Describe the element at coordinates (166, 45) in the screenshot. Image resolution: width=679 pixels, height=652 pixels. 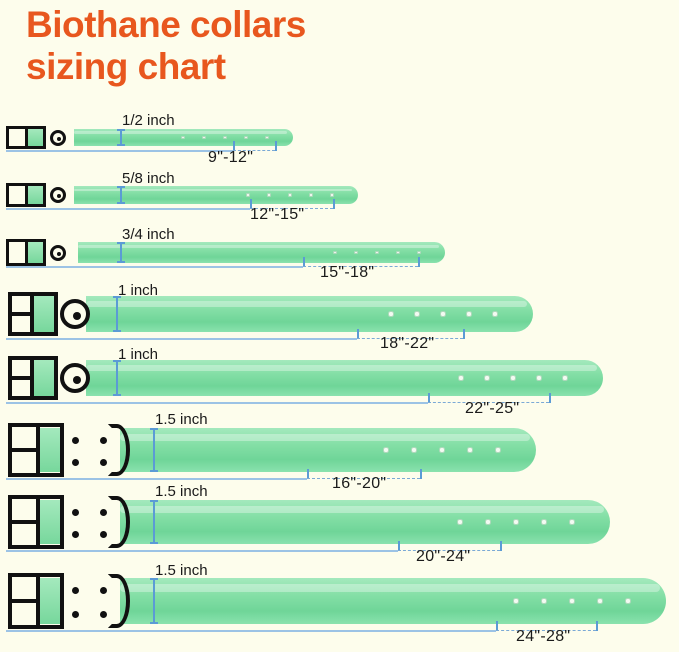
I see `page-title: Biothane collars sizing chart` at that location.